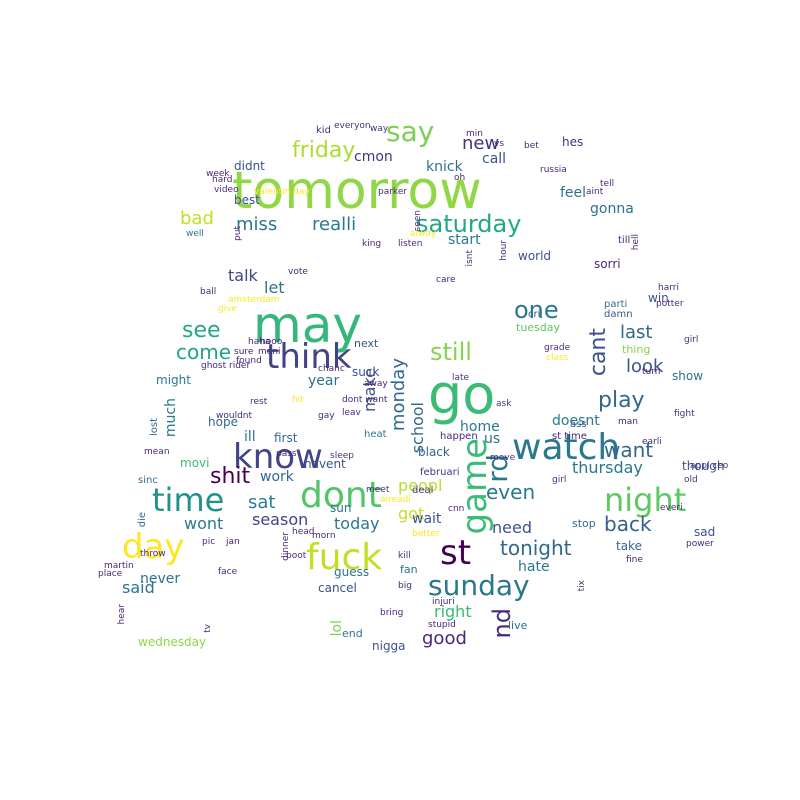 Image resolution: width=800 pixels, height=800 pixels. Describe the element at coordinates (461, 378) in the screenshot. I see `cloud-word: late` at that location.